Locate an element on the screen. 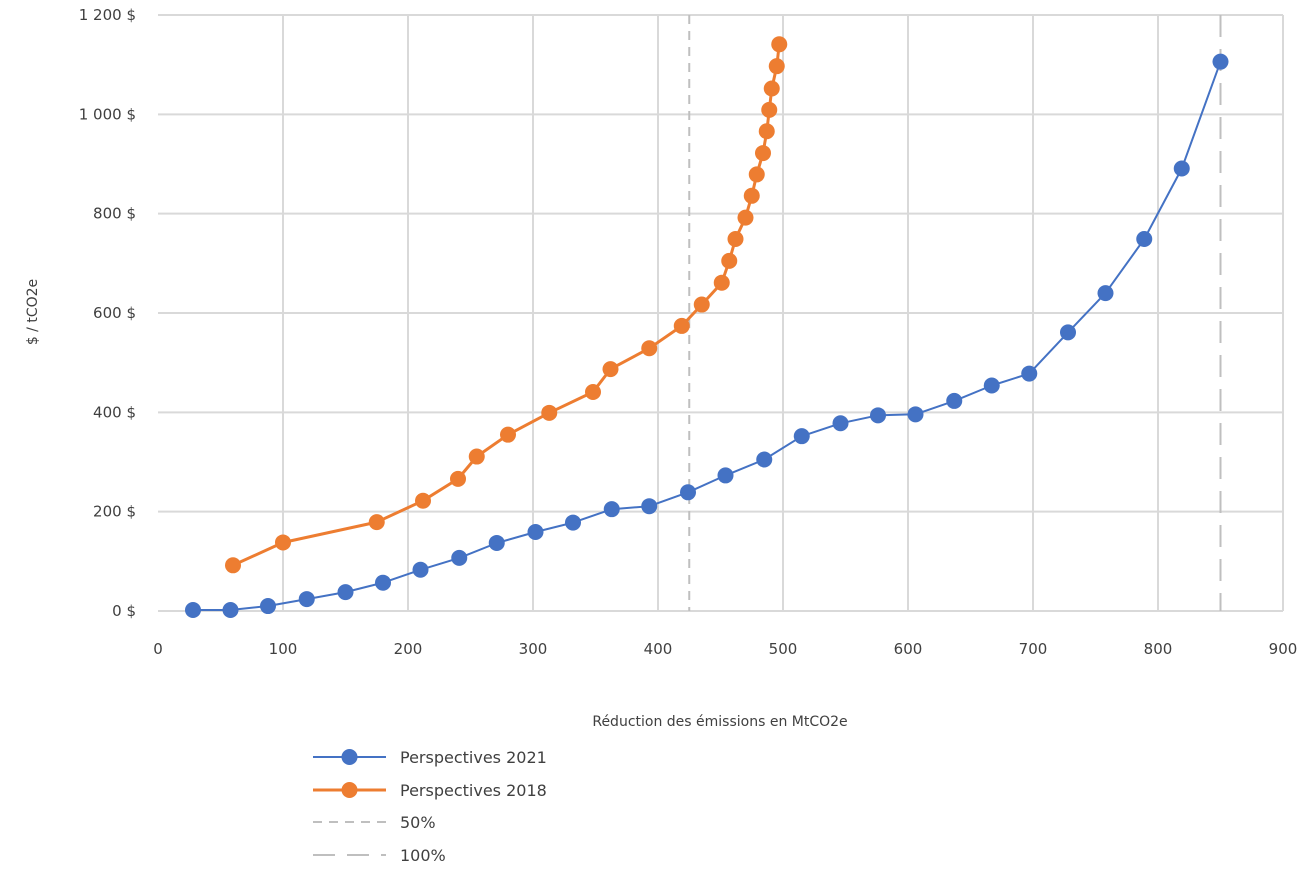 The image size is (1304, 891). legend-label: Perspectives 2021 is located at coordinates (473, 757).